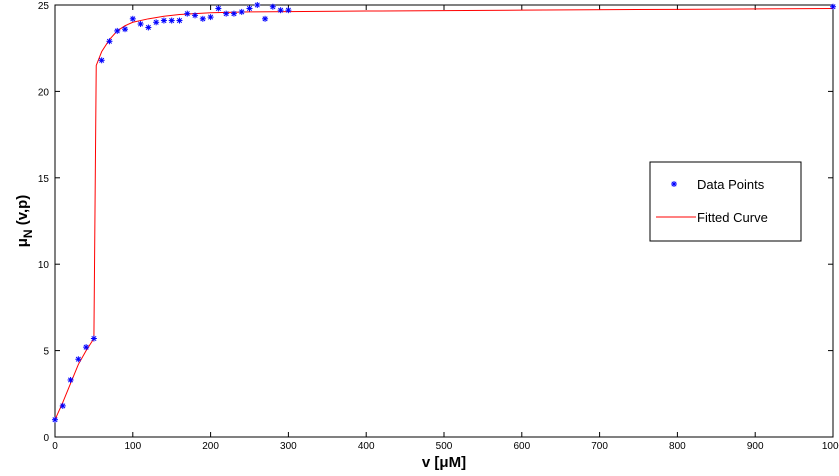 The image size is (839, 476). Describe the element at coordinates (731, 184) in the screenshot. I see `legend-label-data-points: Data Points` at that location.